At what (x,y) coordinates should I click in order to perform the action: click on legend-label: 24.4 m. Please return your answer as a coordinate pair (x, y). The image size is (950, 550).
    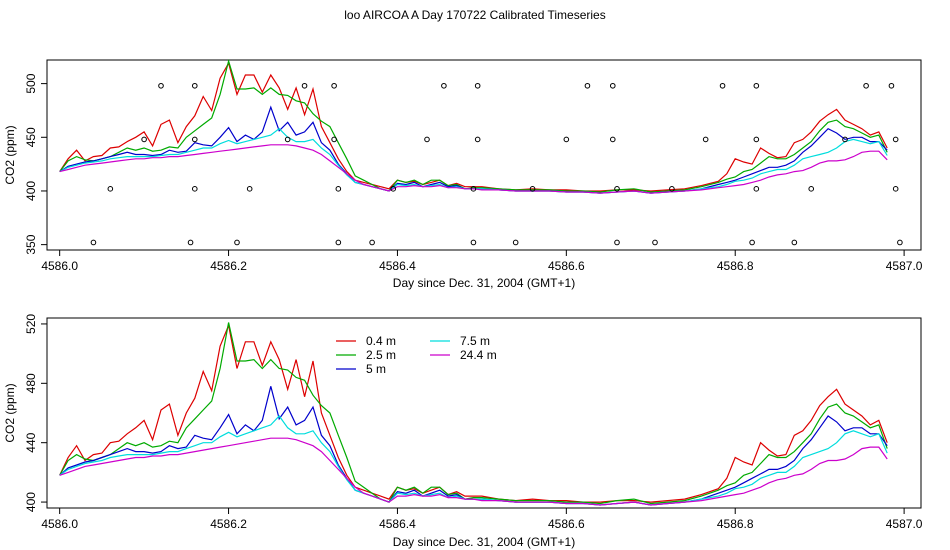
    Looking at the image, I should click on (478, 355).